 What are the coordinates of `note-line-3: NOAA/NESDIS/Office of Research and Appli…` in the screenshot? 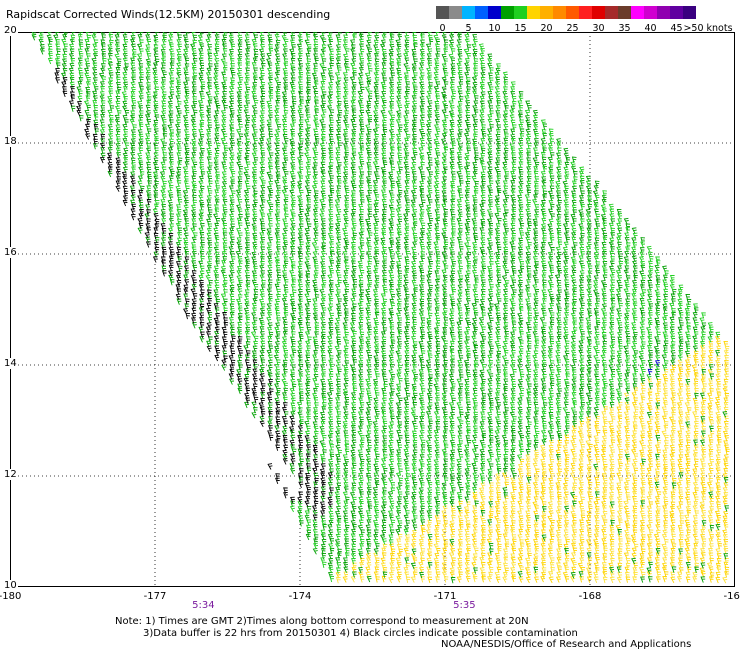 It's located at (566, 644).